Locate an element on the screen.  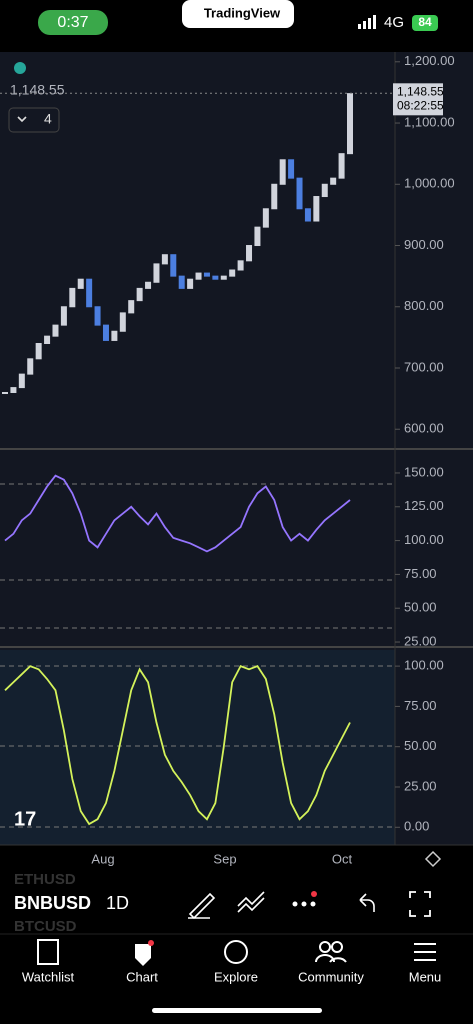
app-badge is located at coordinates (238, 14).